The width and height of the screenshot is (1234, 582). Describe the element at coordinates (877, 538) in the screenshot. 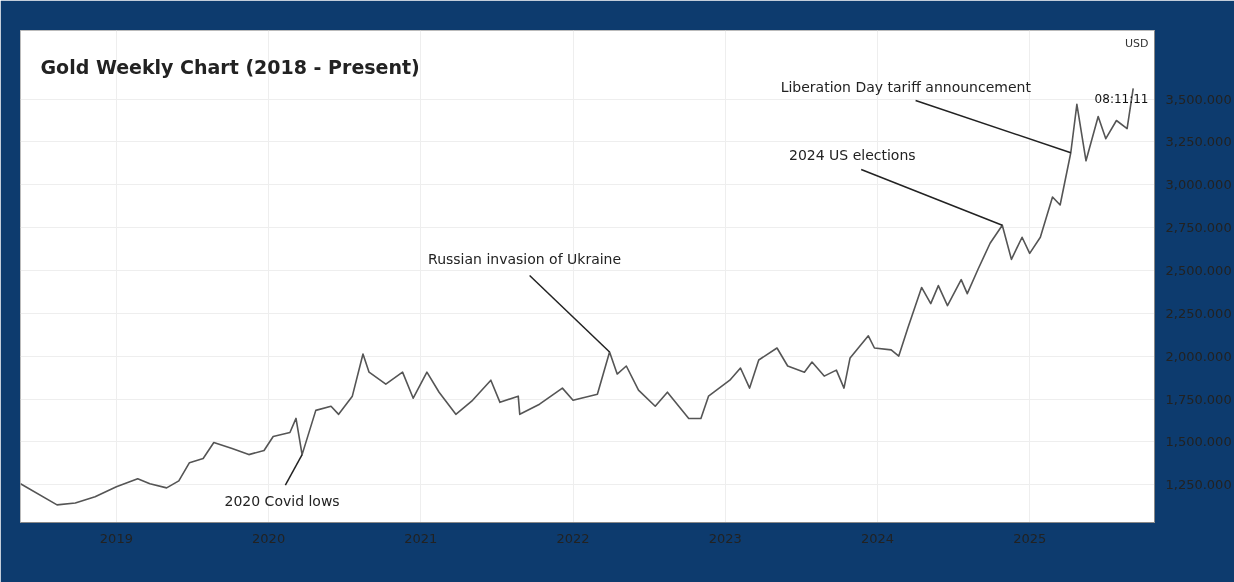

I see `x-tick-label: 2024` at that location.